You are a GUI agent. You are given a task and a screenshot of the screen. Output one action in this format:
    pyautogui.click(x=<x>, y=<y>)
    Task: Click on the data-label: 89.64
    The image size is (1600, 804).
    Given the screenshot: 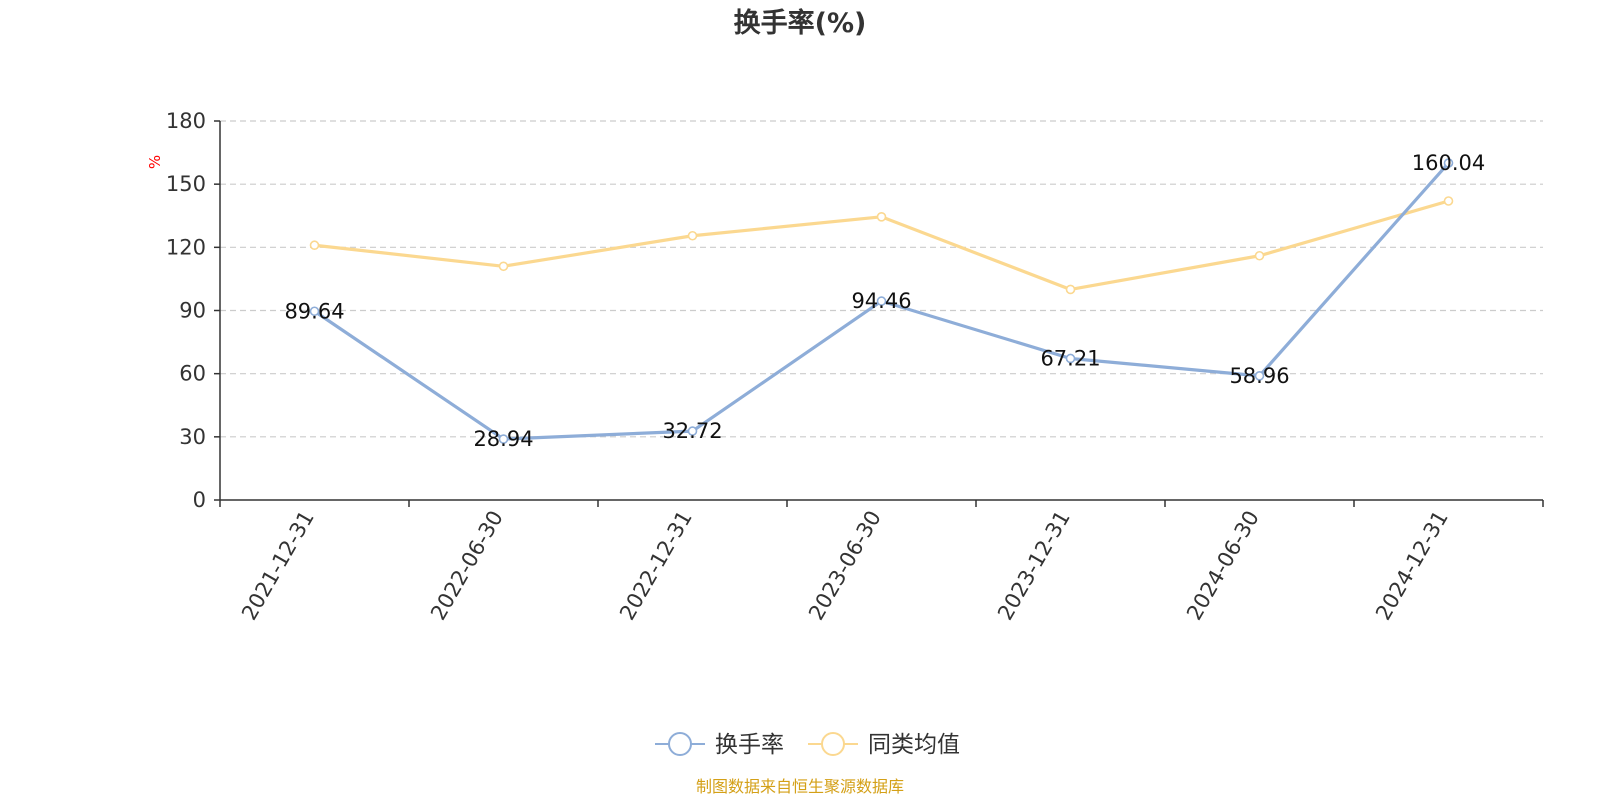 What is the action you would take?
    pyautogui.click(x=314, y=311)
    